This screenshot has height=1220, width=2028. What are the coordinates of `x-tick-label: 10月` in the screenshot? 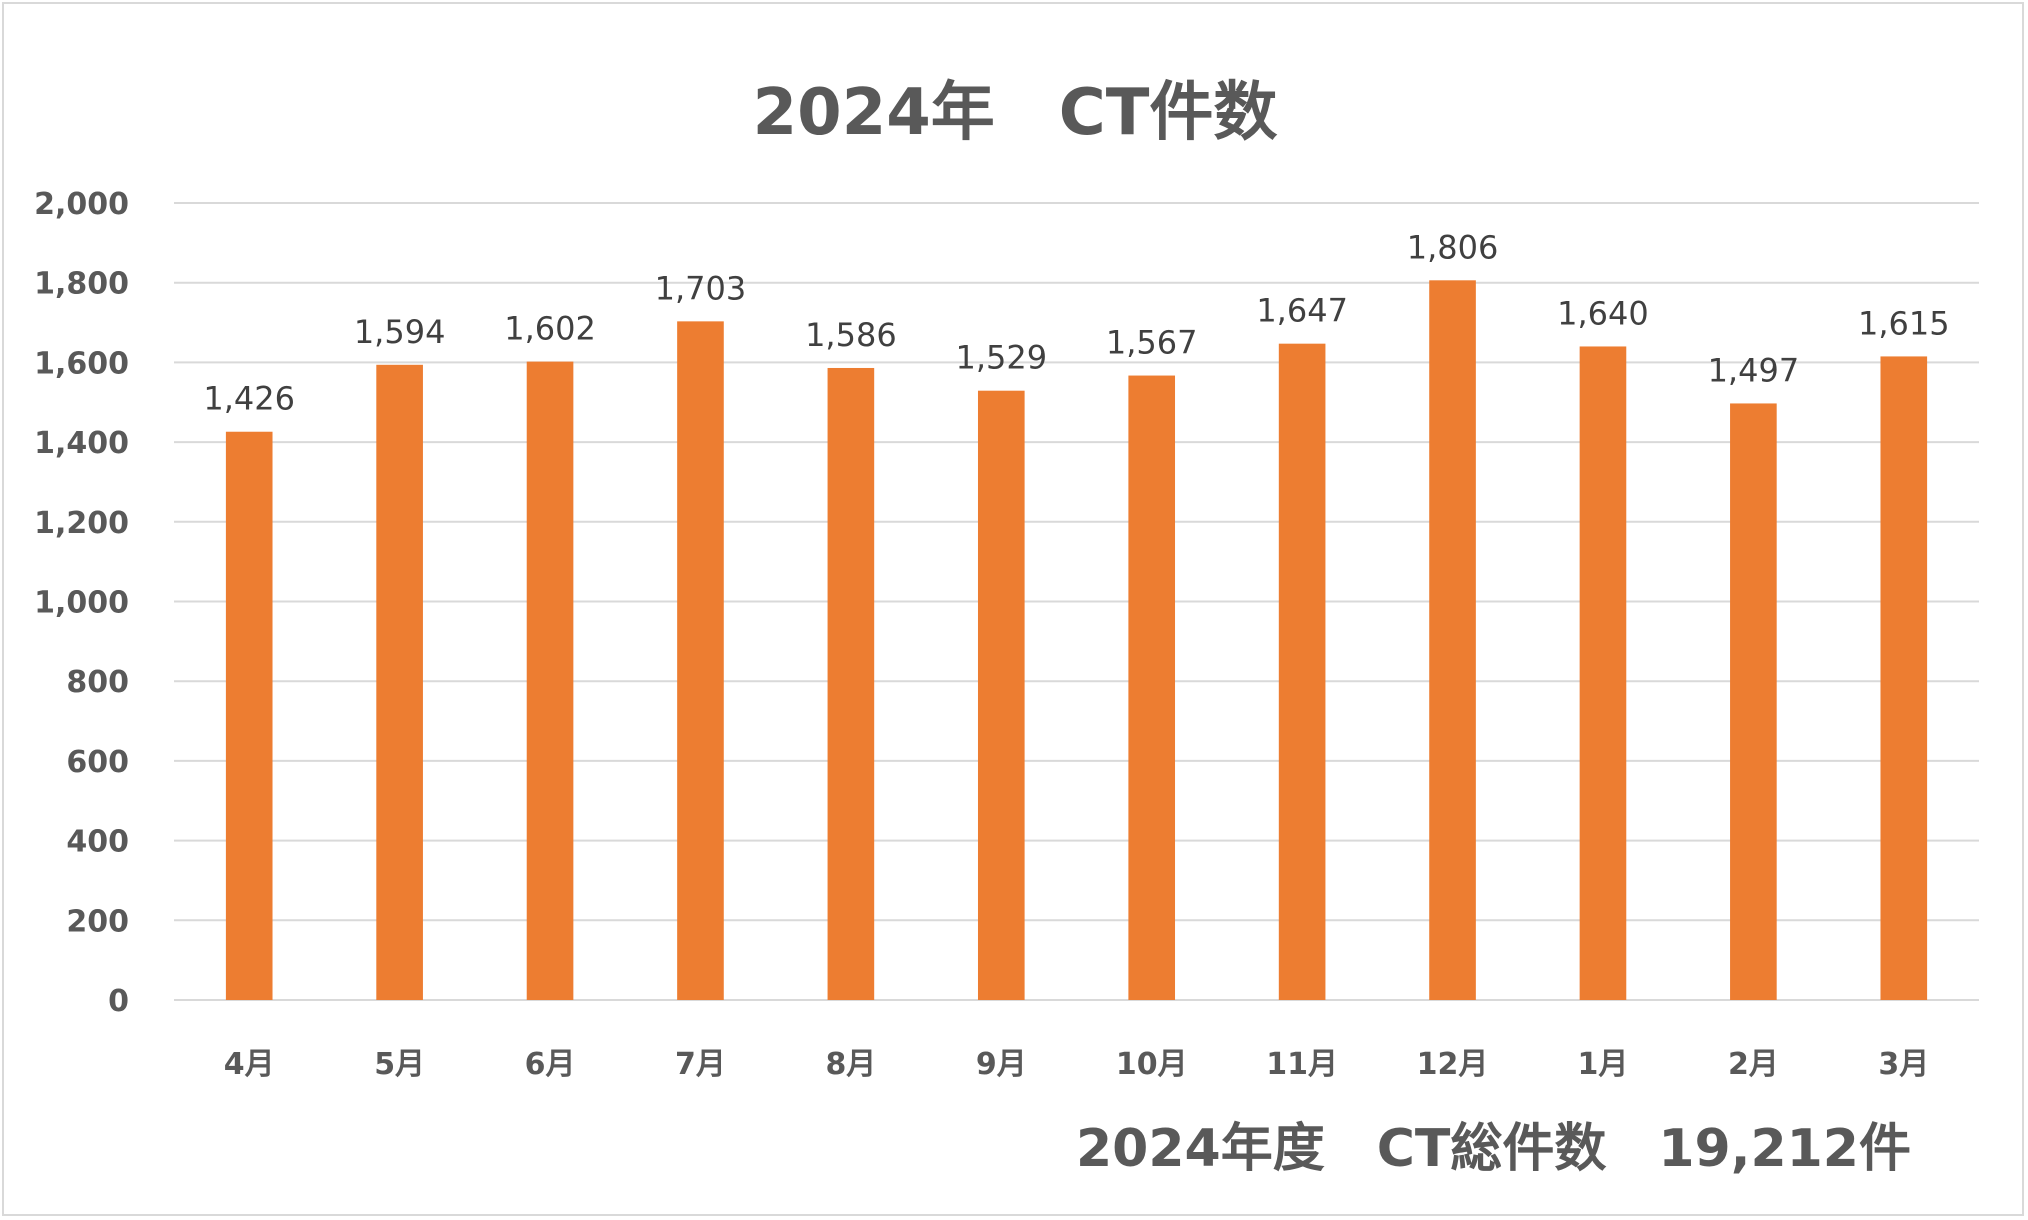 It's located at (1152, 1064).